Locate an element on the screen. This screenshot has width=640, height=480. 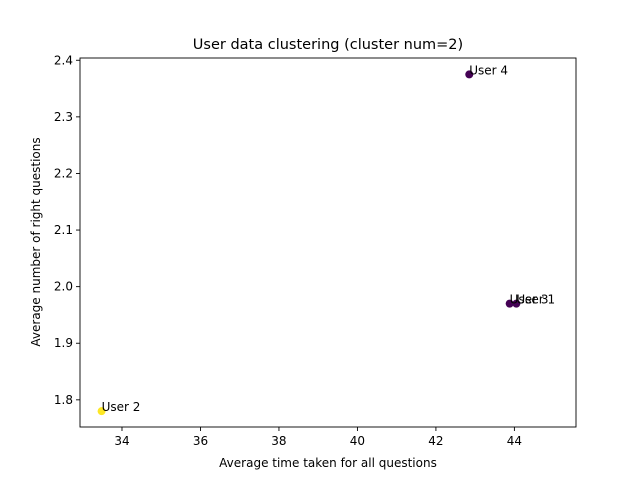
y-tick-label: 2.0 is located at coordinates (63, 287).